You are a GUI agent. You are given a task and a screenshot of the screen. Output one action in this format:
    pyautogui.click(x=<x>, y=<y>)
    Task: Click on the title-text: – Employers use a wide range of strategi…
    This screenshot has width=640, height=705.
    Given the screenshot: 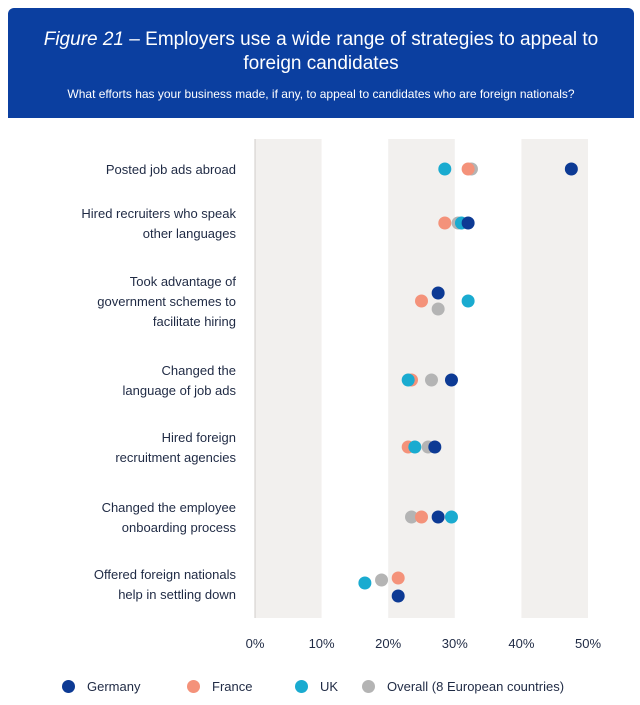 What is the action you would take?
    pyautogui.click(x=361, y=51)
    